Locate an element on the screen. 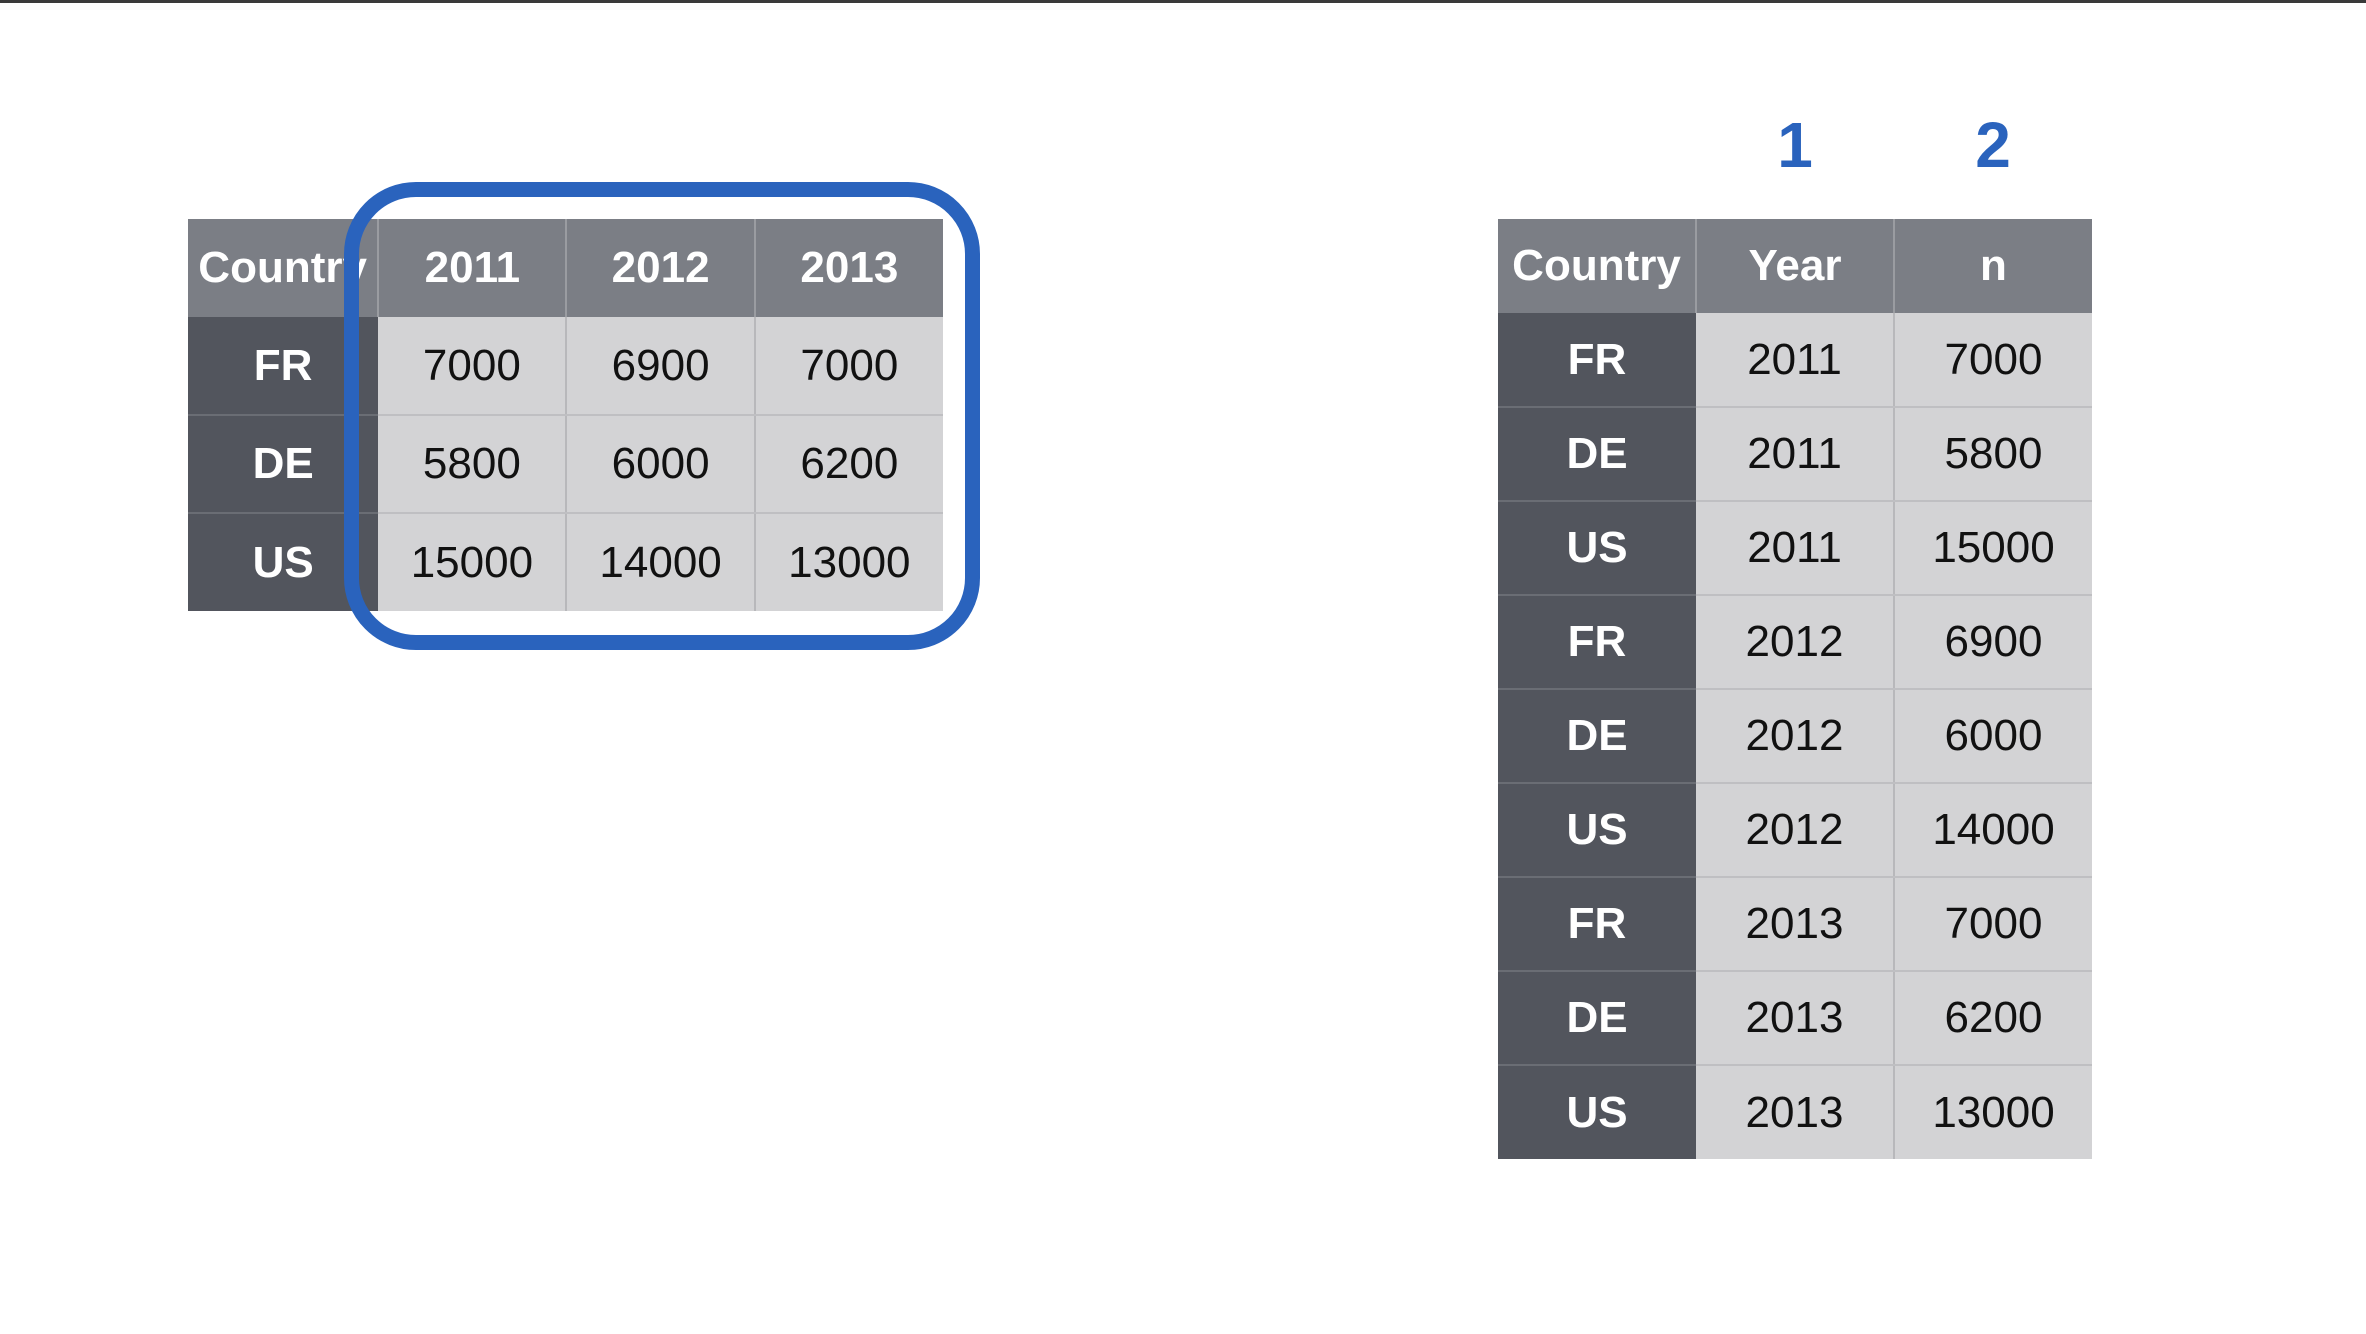 The height and width of the screenshot is (1334, 2366). row-n: 13000 is located at coordinates (1993, 1112).